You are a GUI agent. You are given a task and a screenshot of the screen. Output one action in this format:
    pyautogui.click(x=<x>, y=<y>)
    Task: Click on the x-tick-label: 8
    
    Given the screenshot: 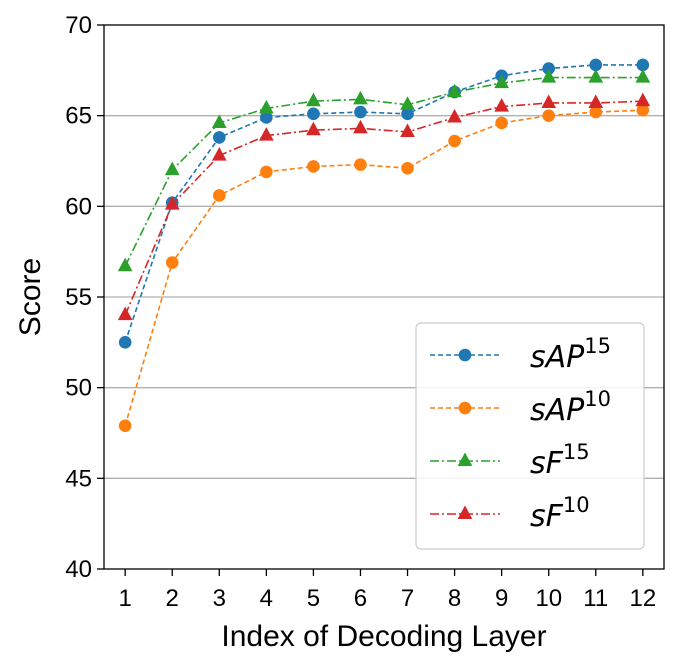 What is the action you would take?
    pyautogui.click(x=454, y=598)
    